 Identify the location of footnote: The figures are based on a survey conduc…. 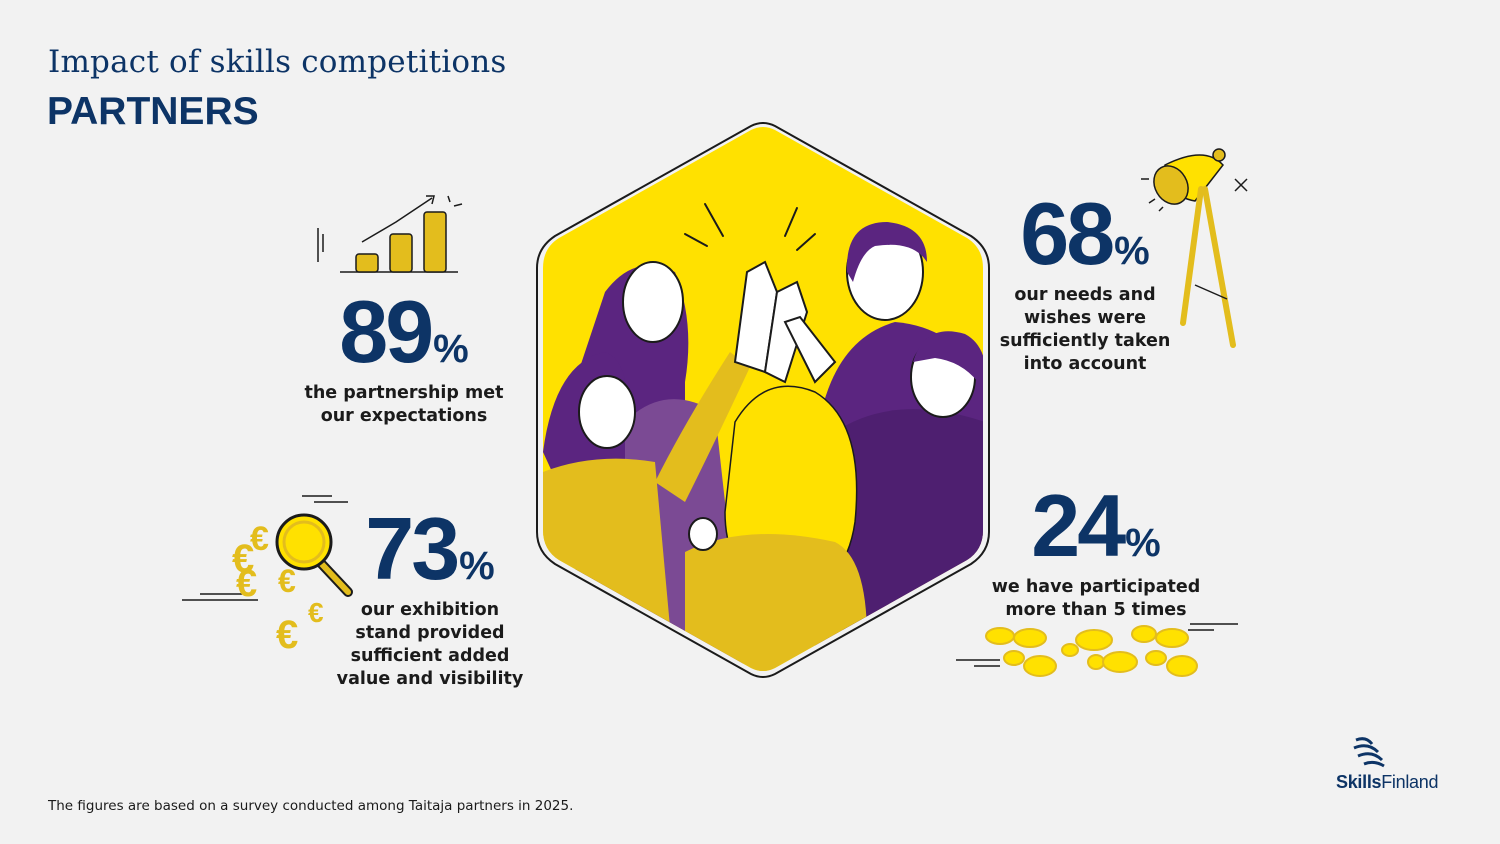
(311, 806).